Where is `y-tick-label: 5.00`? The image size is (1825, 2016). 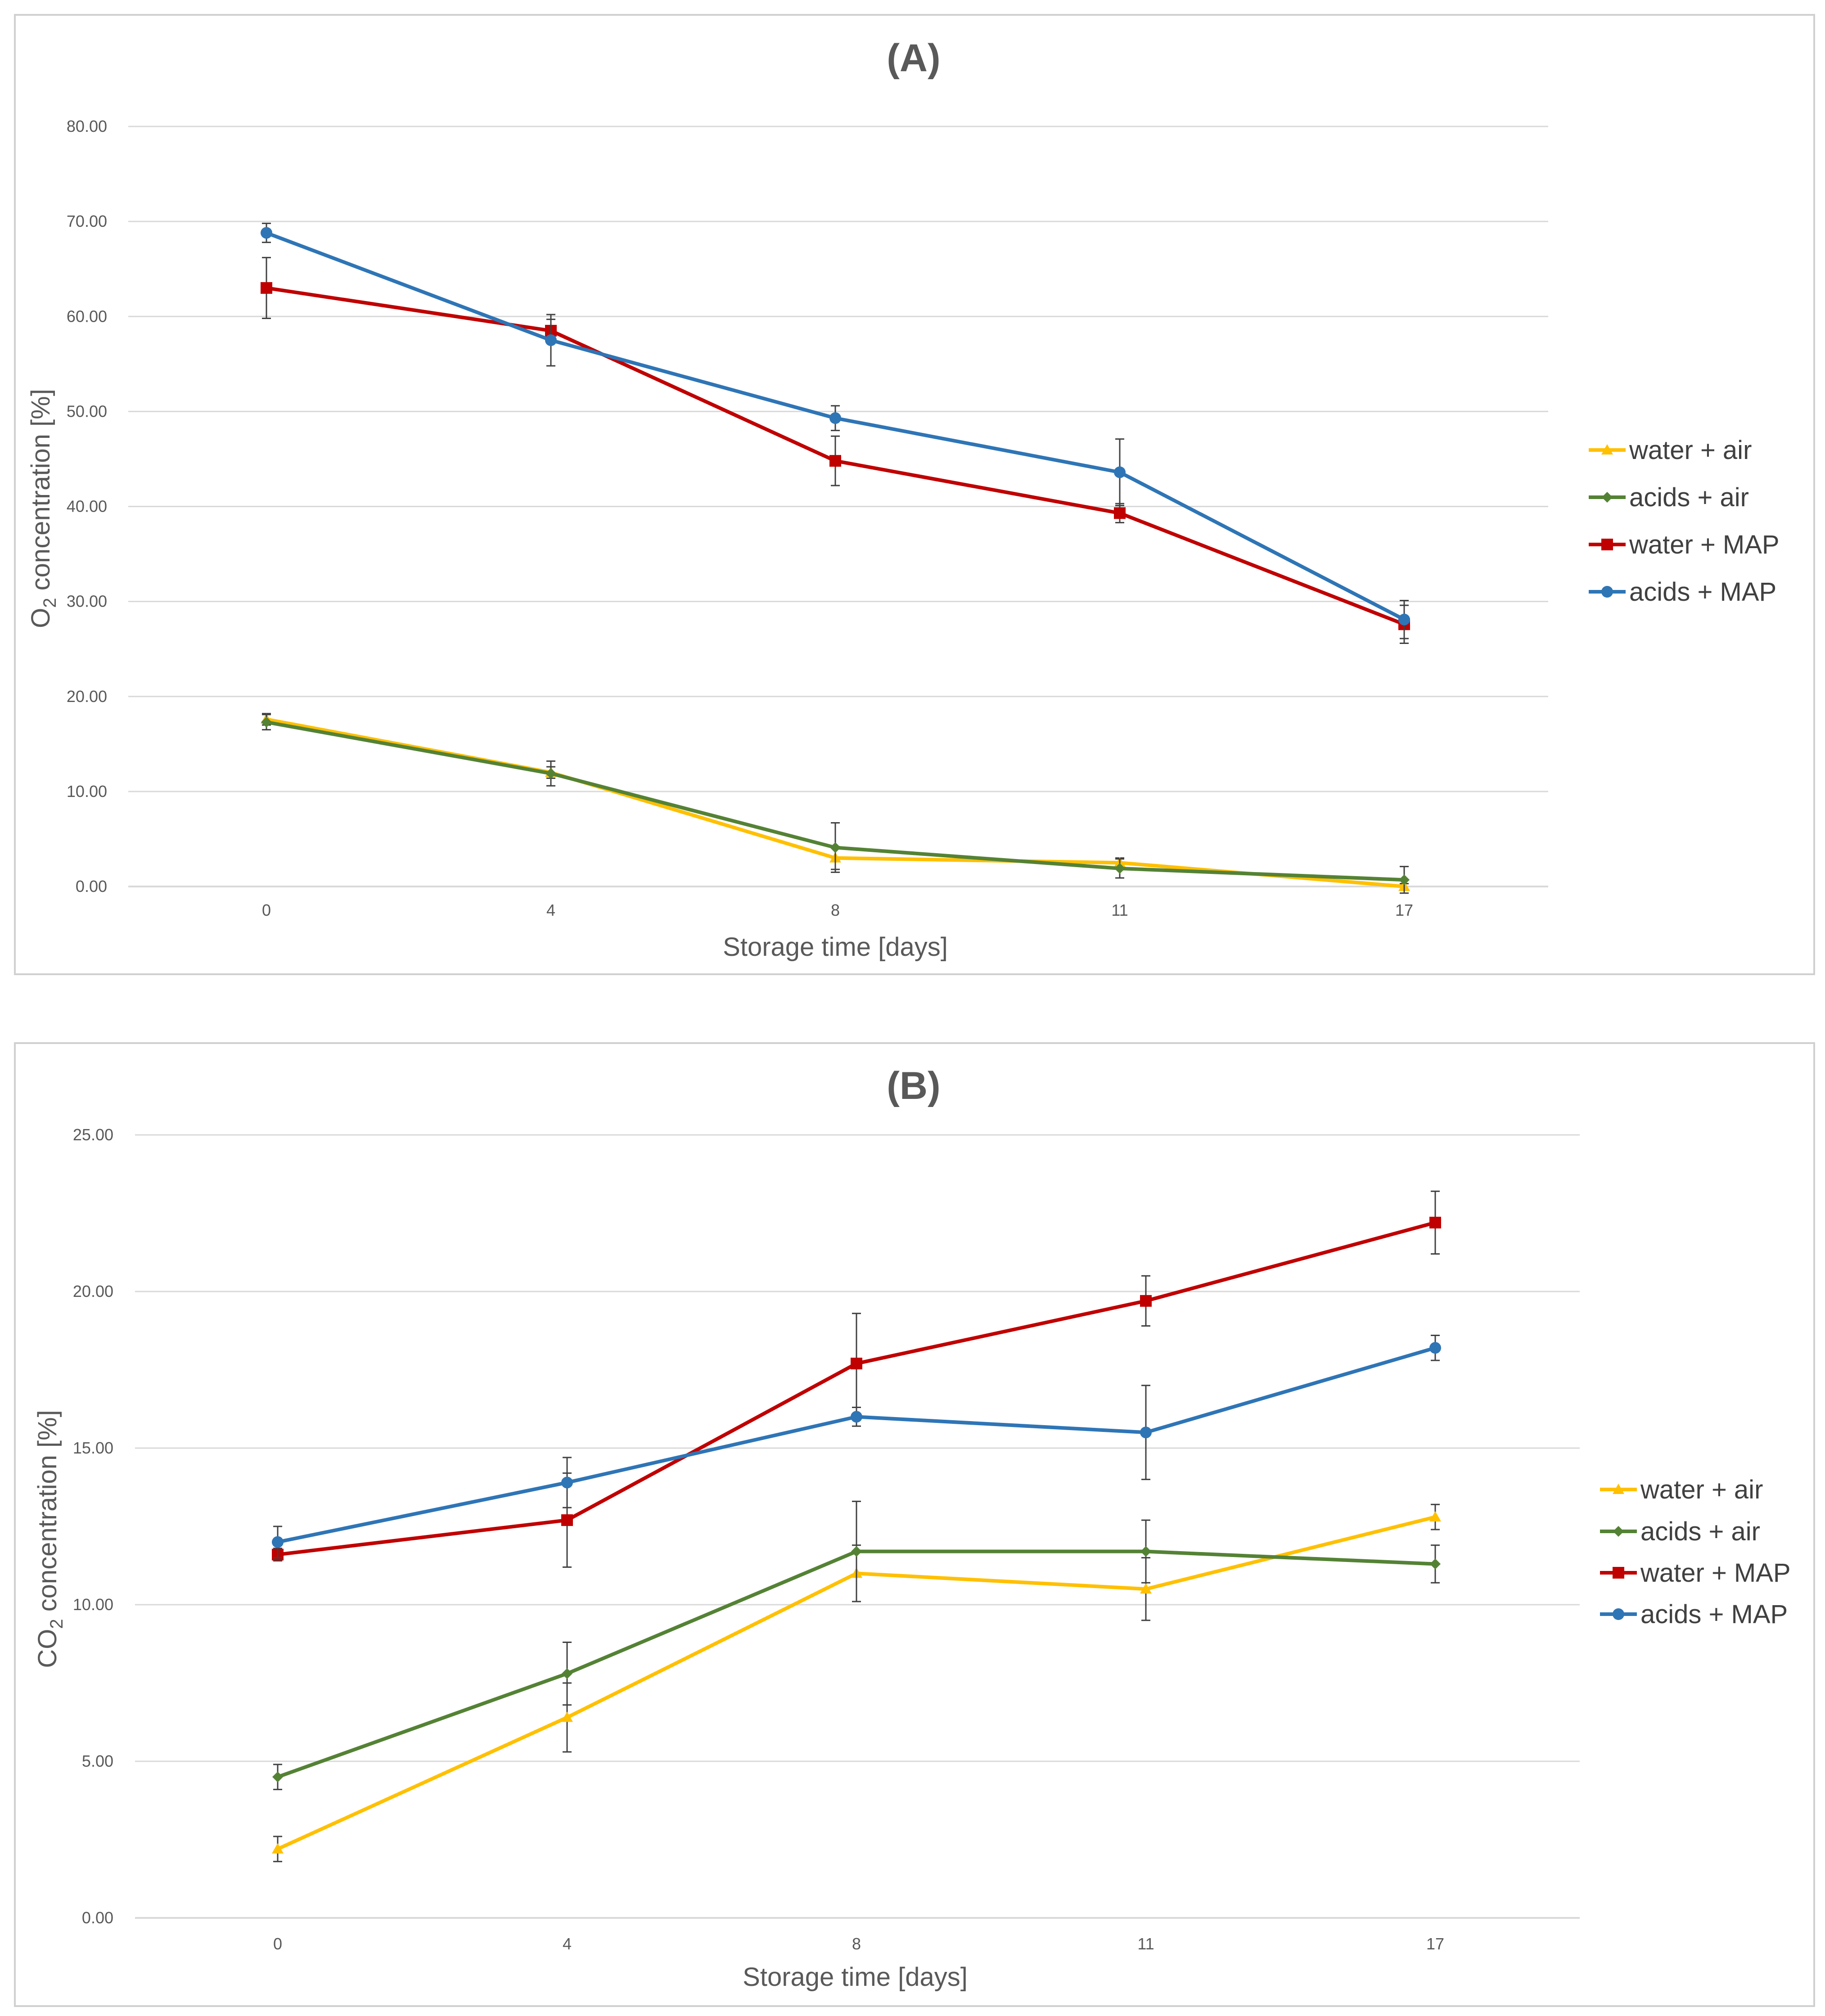
y-tick-label: 5.00 is located at coordinates (97, 1761).